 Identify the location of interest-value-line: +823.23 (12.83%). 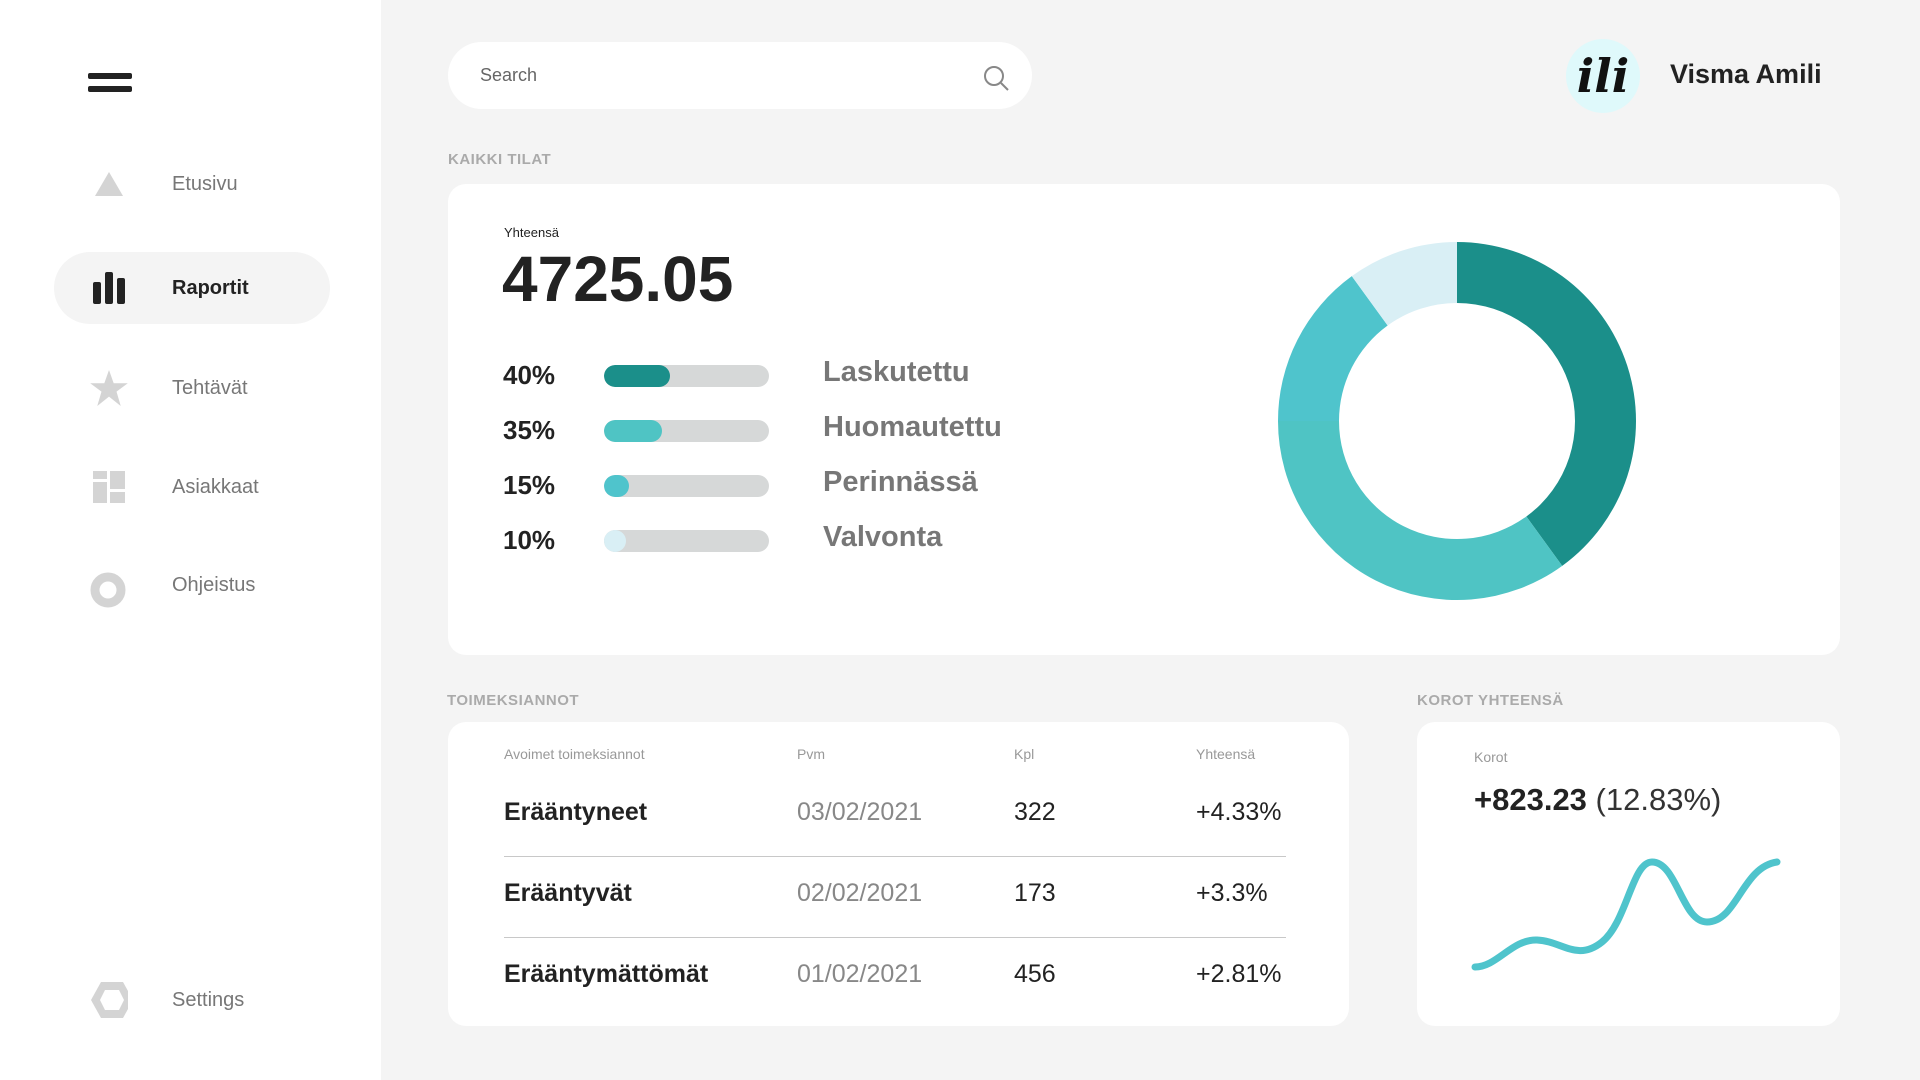
(1597, 800).